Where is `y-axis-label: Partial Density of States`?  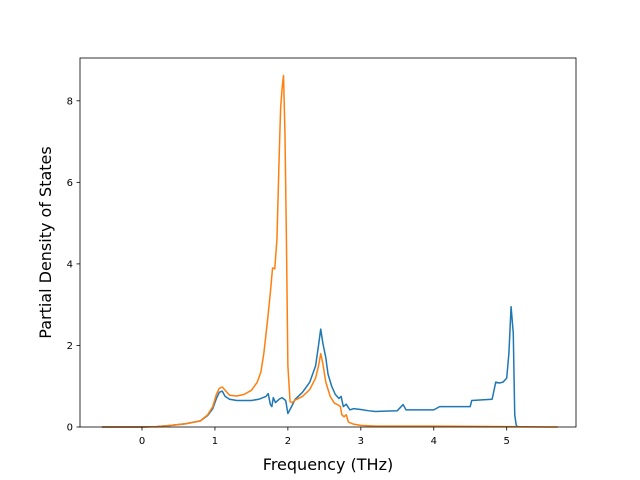 y-axis-label: Partial Density of States is located at coordinates (45, 242).